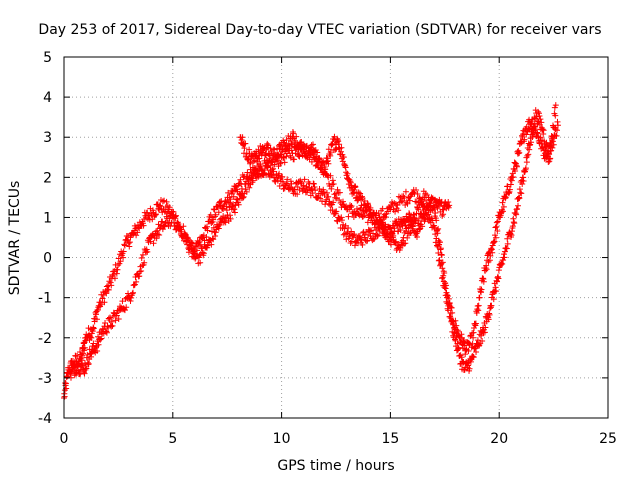  What do you see at coordinates (335, 466) in the screenshot?
I see `x-axis-label: GPS time / hours` at bounding box center [335, 466].